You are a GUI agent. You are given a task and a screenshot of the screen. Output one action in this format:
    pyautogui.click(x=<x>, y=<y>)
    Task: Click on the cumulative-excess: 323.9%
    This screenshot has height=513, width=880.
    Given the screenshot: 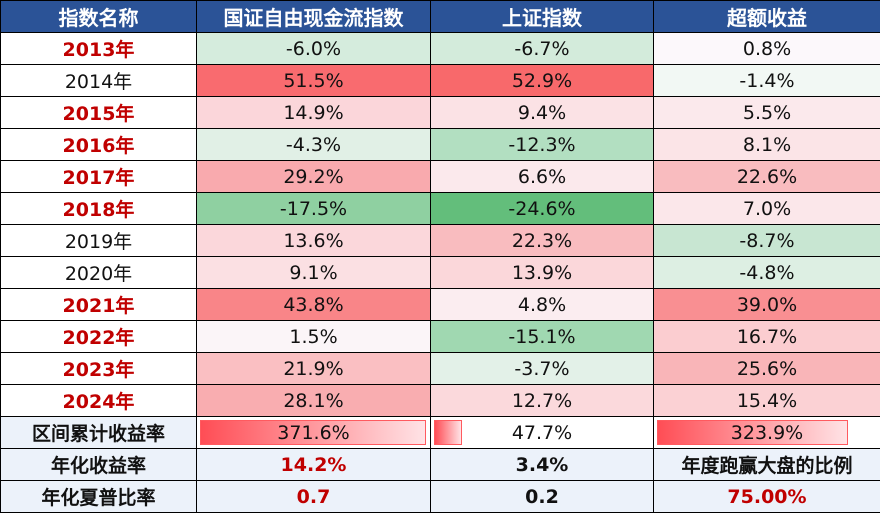 What is the action you would take?
    pyautogui.click(x=766, y=432)
    